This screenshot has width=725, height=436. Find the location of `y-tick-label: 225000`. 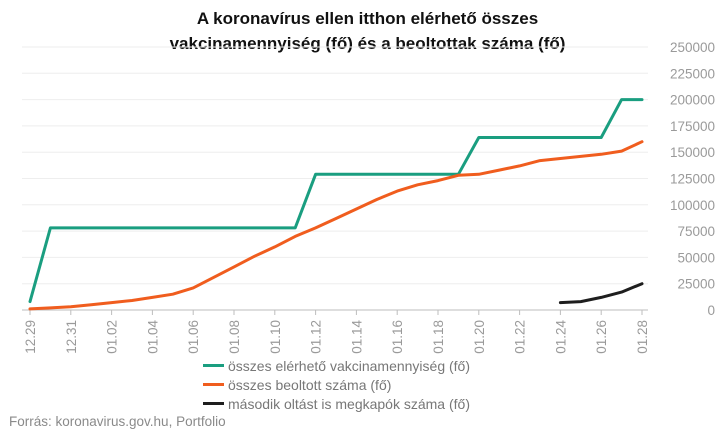

y-tick-label: 225000 is located at coordinates (692, 73).